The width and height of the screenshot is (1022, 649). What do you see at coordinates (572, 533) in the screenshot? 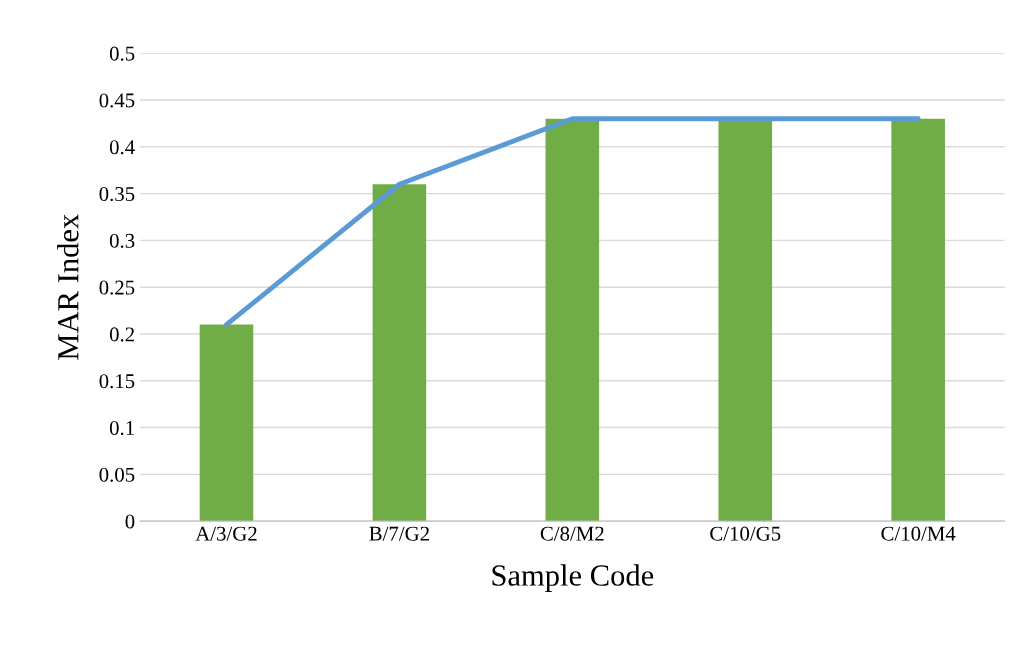
I see `x-tick-label: C/8/M2` at bounding box center [572, 533].